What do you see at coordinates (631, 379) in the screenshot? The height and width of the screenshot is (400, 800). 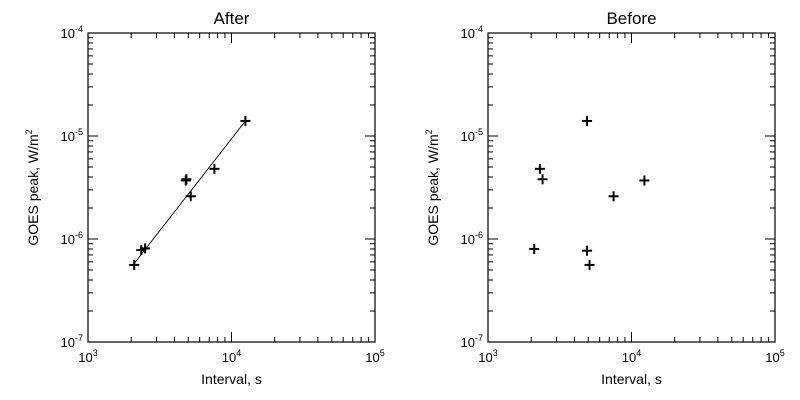 I see `x-axis-label-before: Interval, s` at bounding box center [631, 379].